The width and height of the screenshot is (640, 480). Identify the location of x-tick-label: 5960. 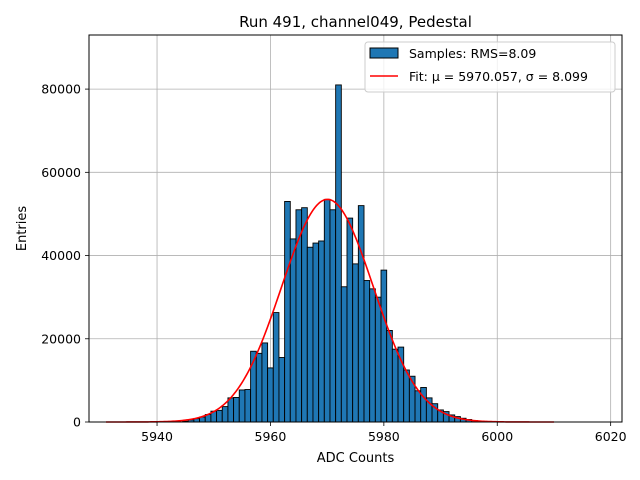
(271, 436).